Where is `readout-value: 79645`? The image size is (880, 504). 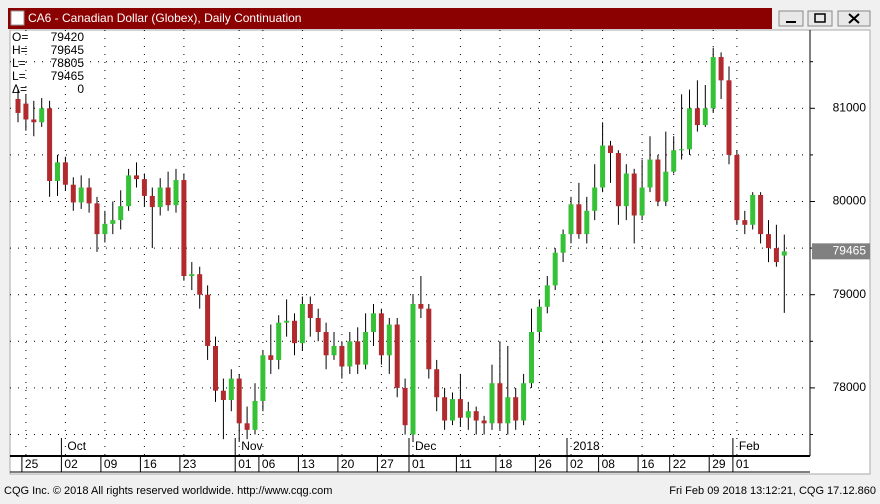 readout-value: 79645 is located at coordinates (68, 50).